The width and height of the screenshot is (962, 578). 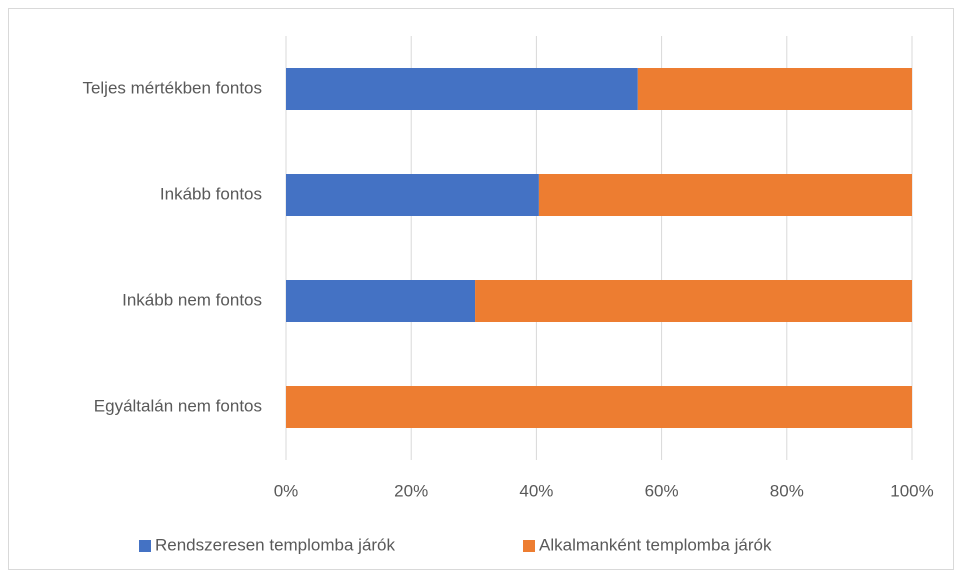 I want to click on x-tick-label: 20%, so click(x=411, y=490).